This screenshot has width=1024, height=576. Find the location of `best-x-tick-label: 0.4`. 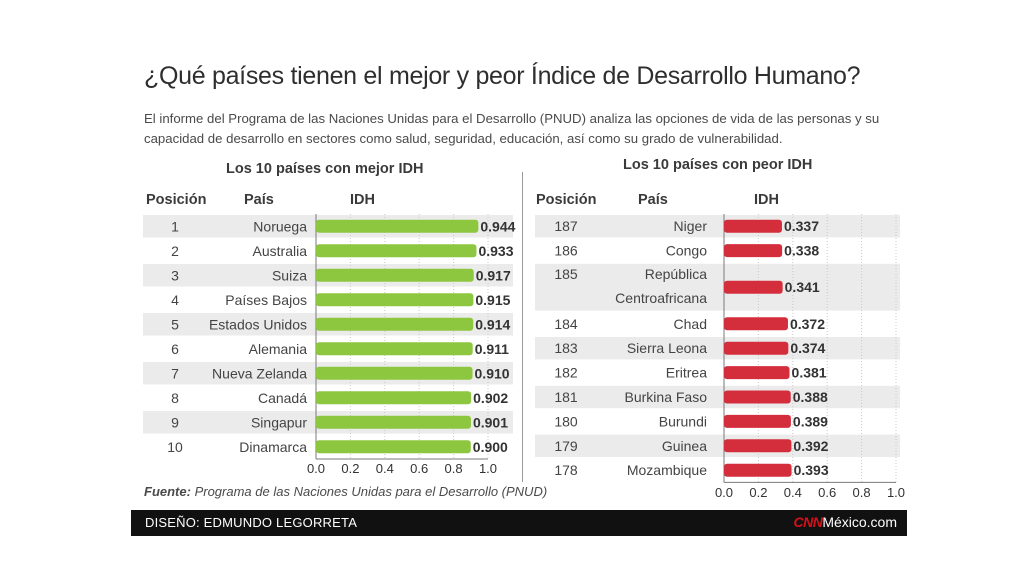

best-x-tick-label: 0.4 is located at coordinates (385, 468).